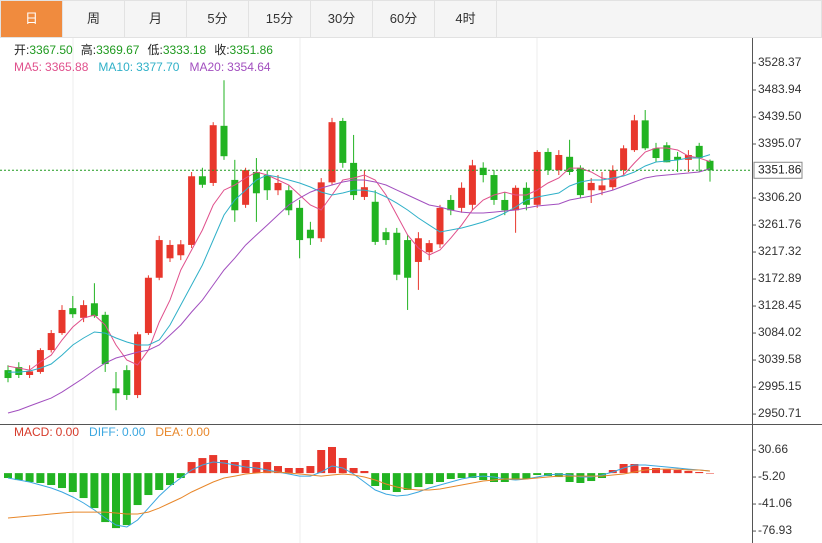  Describe the element at coordinates (104, 432) in the screenshot. I see `legend-name: DIFF:` at that location.